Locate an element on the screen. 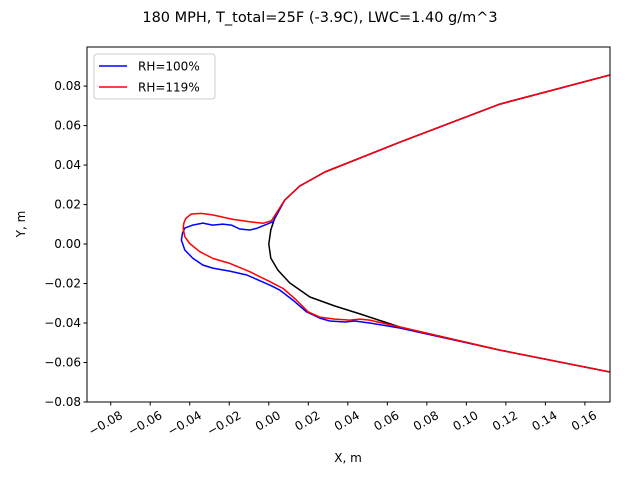  x-tick-label: 0.10 is located at coordinates (465, 420).